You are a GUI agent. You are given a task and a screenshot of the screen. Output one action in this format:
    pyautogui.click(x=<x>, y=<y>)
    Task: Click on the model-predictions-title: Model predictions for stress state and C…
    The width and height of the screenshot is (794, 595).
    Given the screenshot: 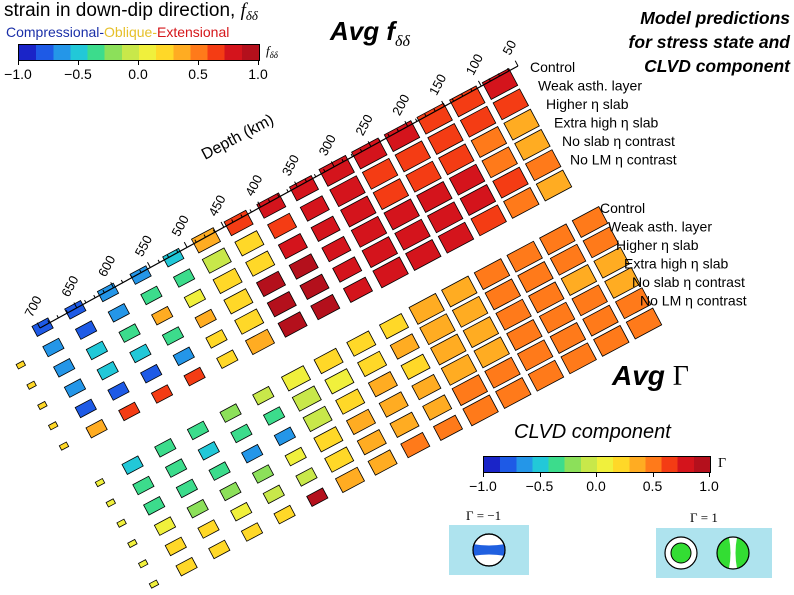 What is the action you would take?
    pyautogui.click(x=709, y=42)
    